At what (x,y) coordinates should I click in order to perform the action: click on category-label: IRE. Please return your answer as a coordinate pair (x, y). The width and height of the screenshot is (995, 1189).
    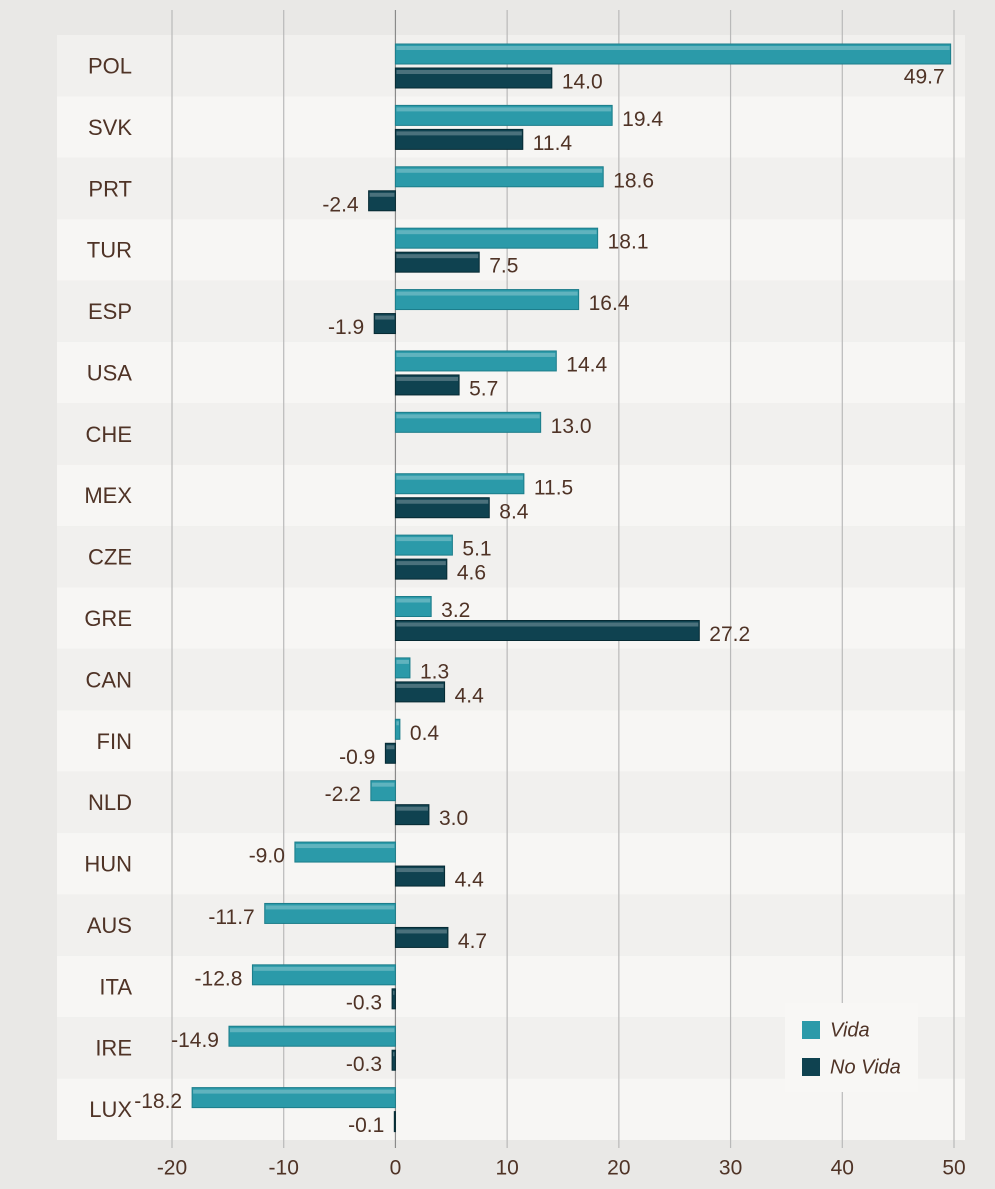
    Looking at the image, I should click on (113, 1048).